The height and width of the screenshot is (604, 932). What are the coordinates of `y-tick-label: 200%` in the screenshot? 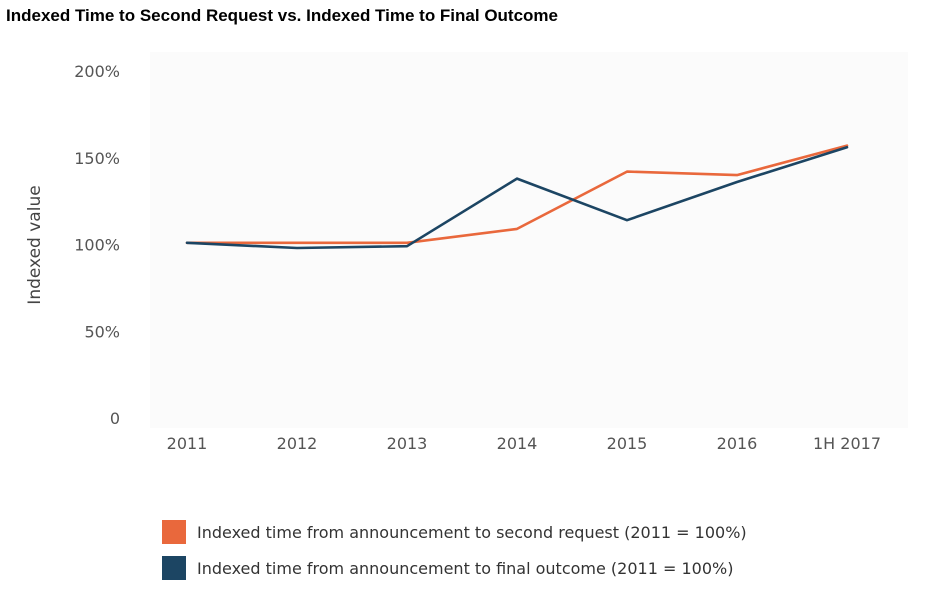 It's located at (97, 71).